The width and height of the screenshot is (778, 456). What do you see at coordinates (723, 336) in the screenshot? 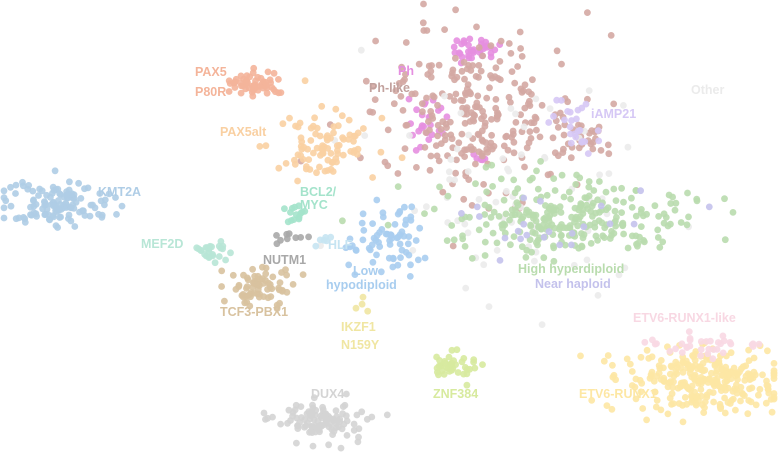
I see `point-etv6-runx1-like` at bounding box center [723, 336].